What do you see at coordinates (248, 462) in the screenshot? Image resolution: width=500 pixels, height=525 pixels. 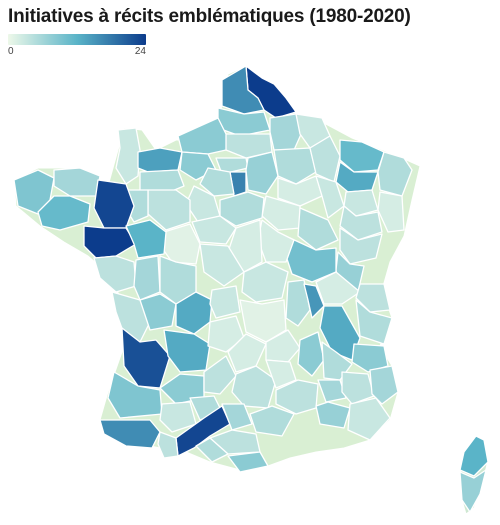 I see `department-pyrenees-orientales` at bounding box center [248, 462].